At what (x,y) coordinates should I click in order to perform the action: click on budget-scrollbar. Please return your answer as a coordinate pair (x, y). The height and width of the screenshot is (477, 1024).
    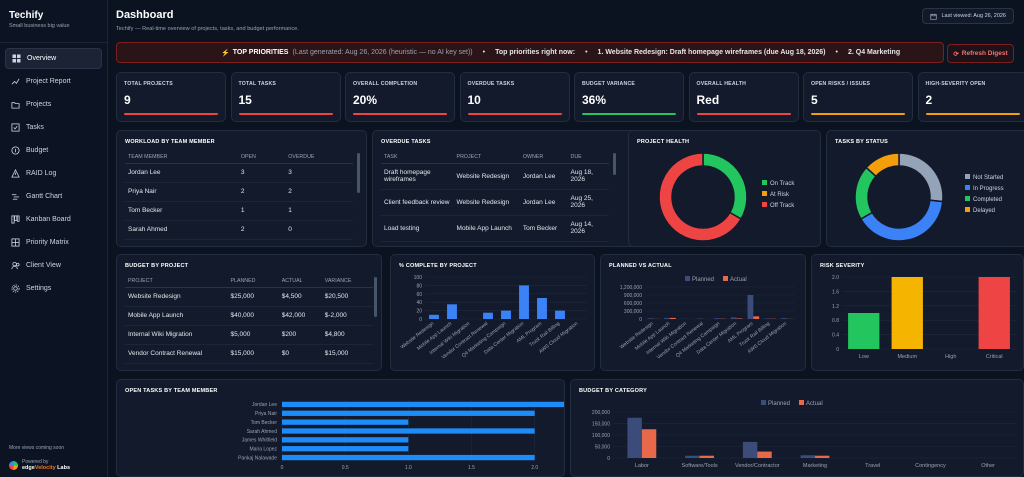
    Looking at the image, I should click on (375, 297).